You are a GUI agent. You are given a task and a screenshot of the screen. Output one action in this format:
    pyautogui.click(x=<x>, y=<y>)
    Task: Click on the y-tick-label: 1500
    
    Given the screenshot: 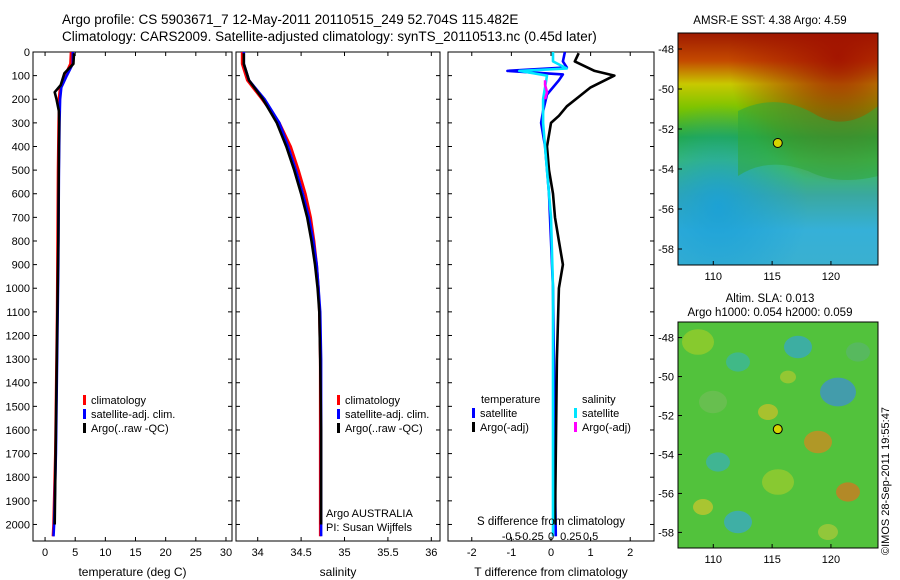 What is the action you would take?
    pyautogui.click(x=18, y=407)
    